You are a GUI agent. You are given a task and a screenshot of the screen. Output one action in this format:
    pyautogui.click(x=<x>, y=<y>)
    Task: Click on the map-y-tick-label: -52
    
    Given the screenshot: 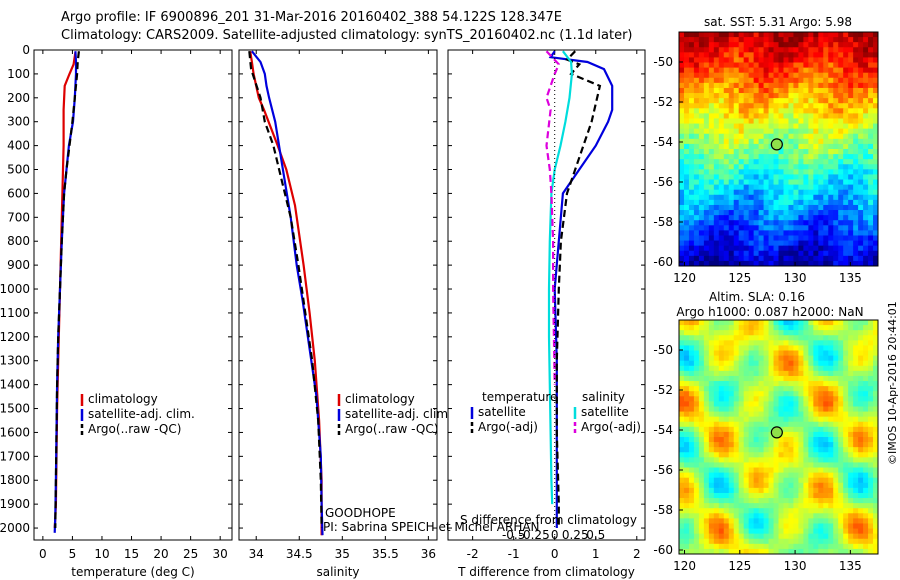 What is the action you would take?
    pyautogui.click(x=663, y=102)
    